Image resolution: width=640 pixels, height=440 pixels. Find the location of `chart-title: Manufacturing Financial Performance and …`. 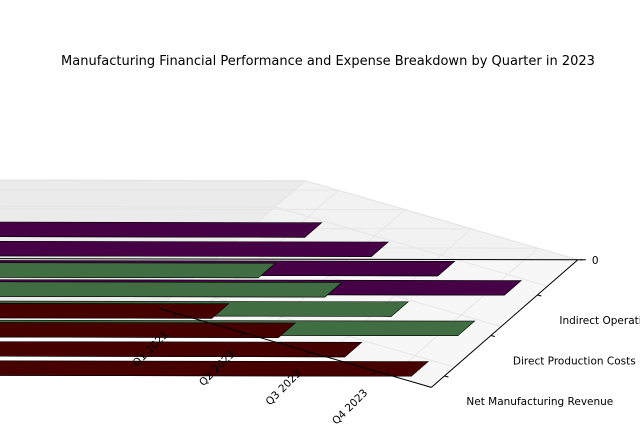

chart-title: Manufacturing Financial Performance and … is located at coordinates (328, 61).